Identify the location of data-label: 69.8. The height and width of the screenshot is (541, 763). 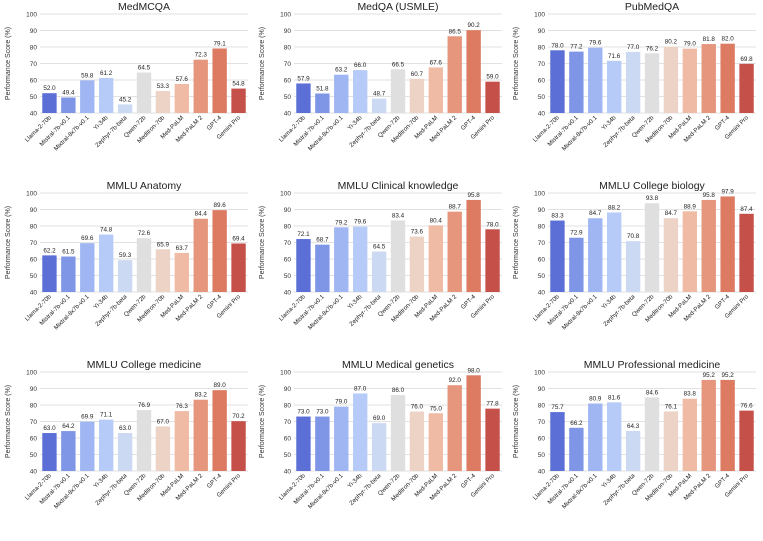
(746, 59).